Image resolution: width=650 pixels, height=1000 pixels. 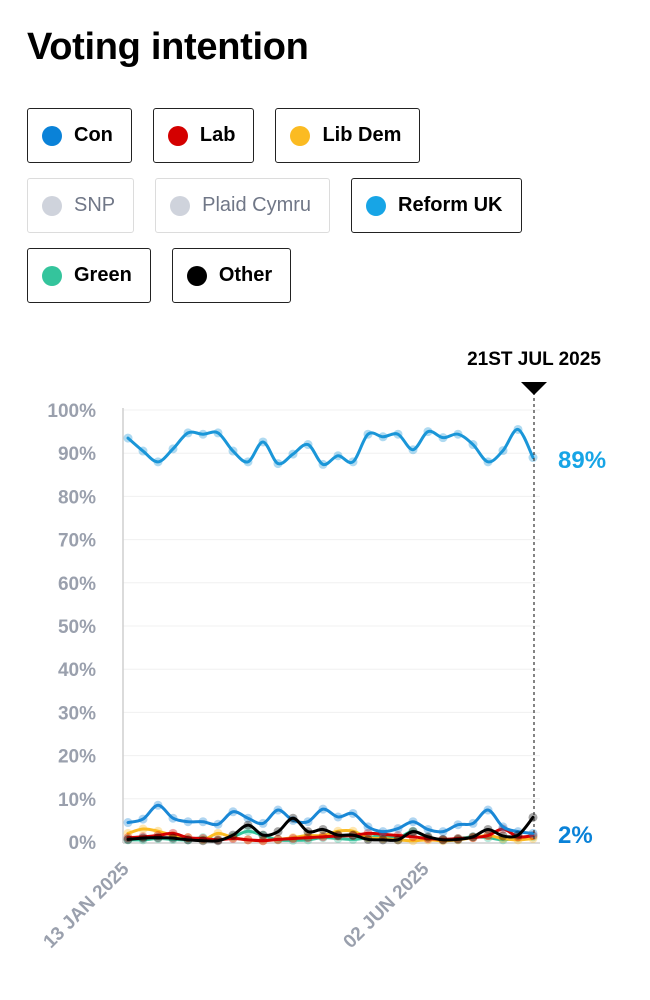 I want to click on legend-label: Green, so click(x=103, y=275).